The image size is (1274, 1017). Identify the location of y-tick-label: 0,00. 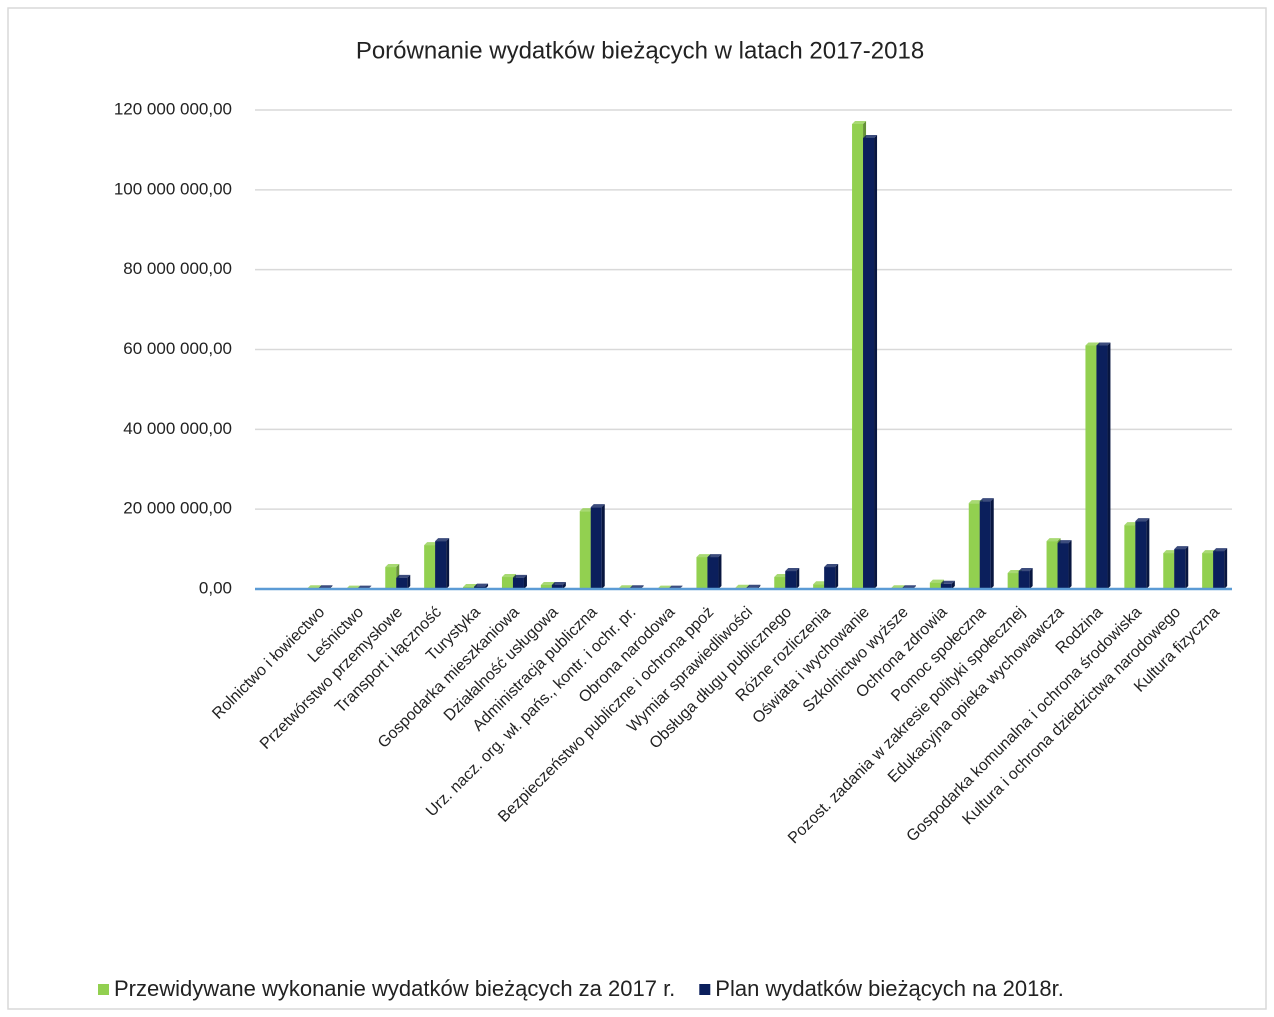
(215, 587).